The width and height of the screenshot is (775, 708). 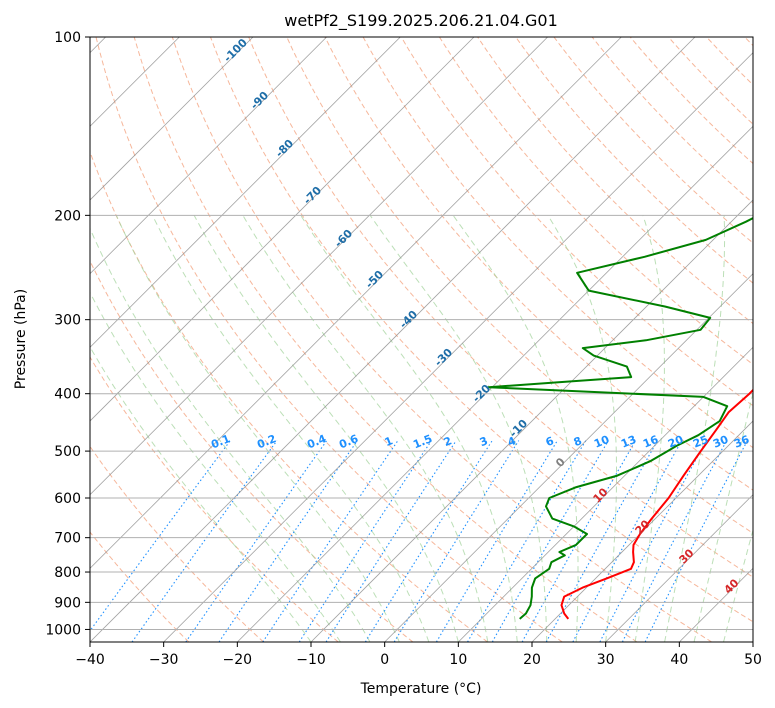 What do you see at coordinates (606, 660) in the screenshot?
I see `x-tick-label: 30` at bounding box center [606, 660].